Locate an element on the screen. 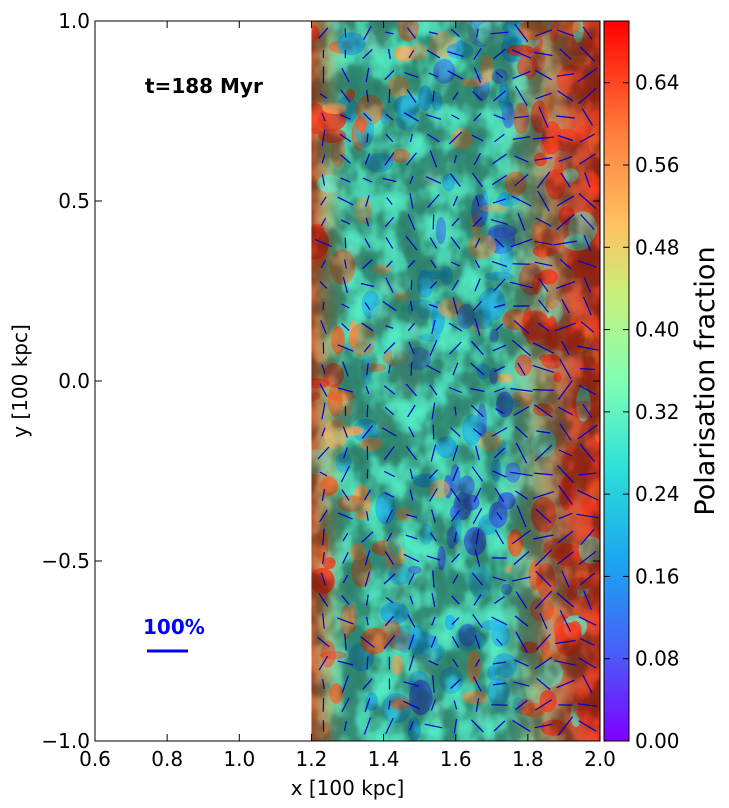 The width and height of the screenshot is (729, 808). colorbar-tick-label: 0.24 is located at coordinates (657, 494).